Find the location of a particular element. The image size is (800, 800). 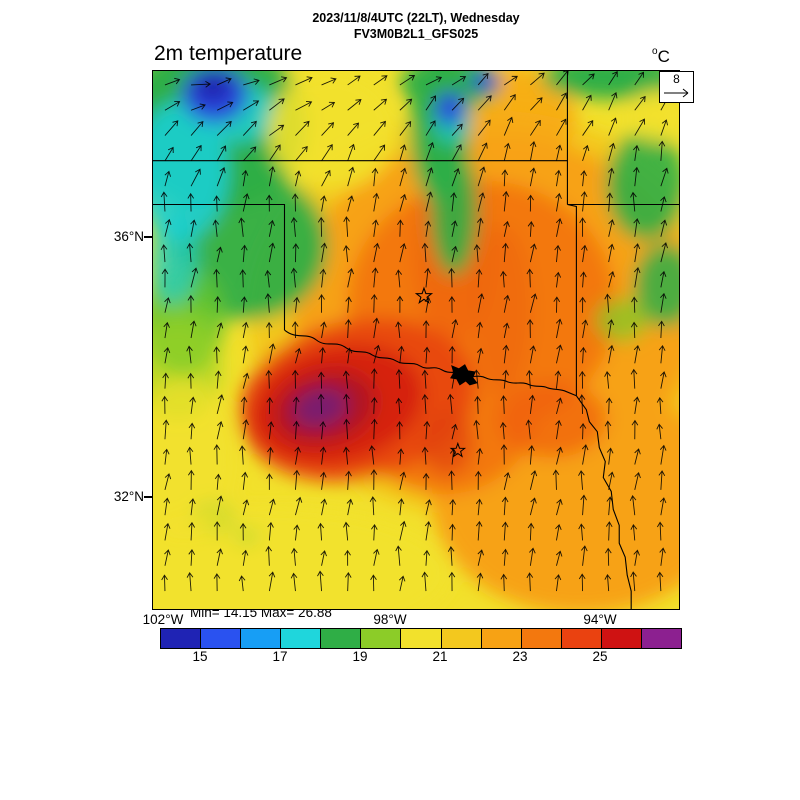

colorbar is located at coordinates (421, 638).